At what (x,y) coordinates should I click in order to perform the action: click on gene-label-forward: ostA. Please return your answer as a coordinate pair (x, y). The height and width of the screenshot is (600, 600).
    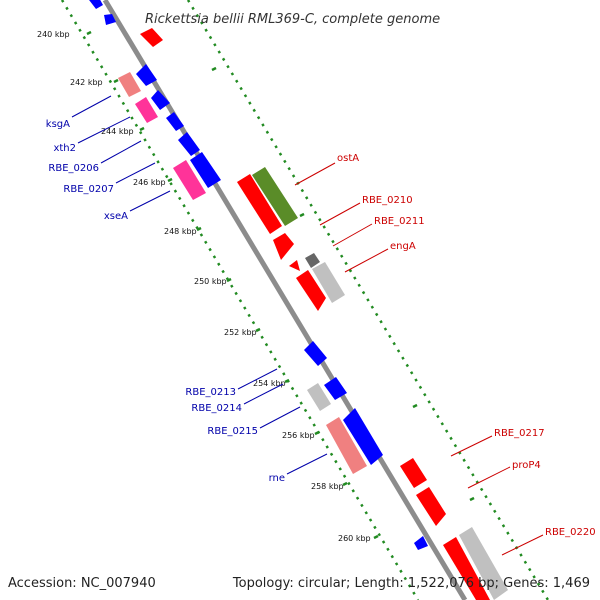
    Looking at the image, I should click on (348, 158).